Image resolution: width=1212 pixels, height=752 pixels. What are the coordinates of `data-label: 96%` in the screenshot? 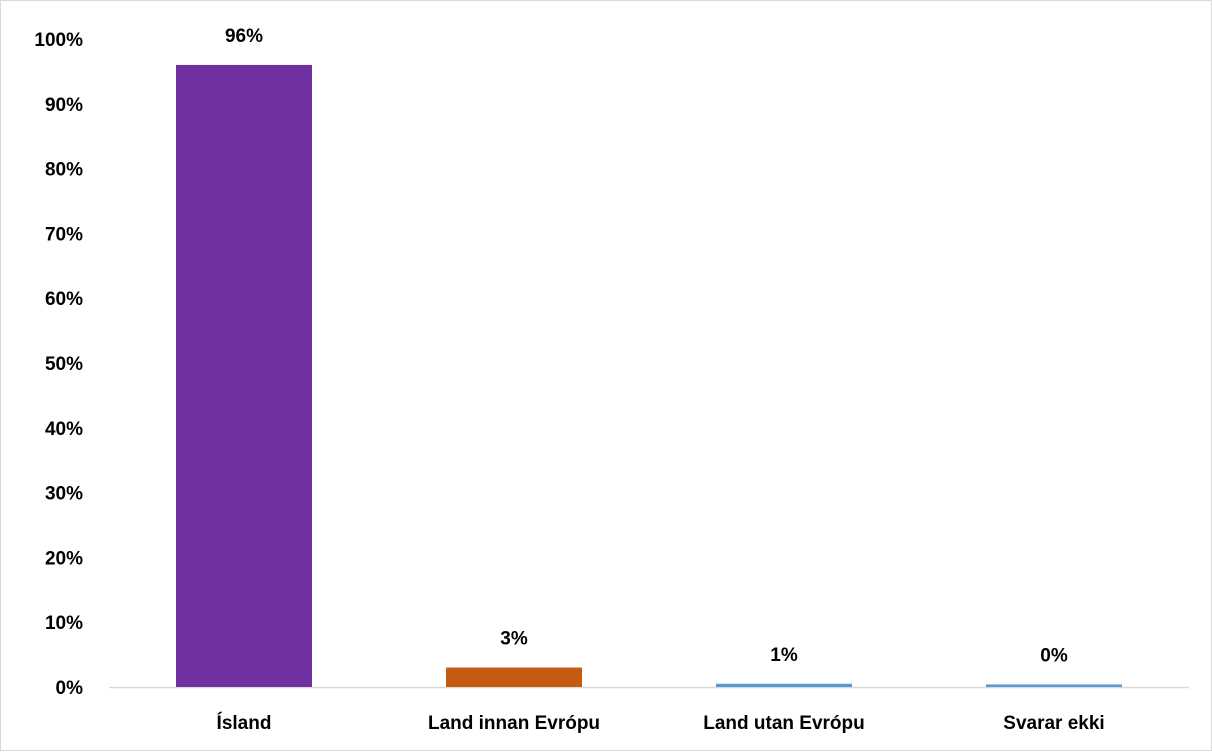 It's located at (244, 36).